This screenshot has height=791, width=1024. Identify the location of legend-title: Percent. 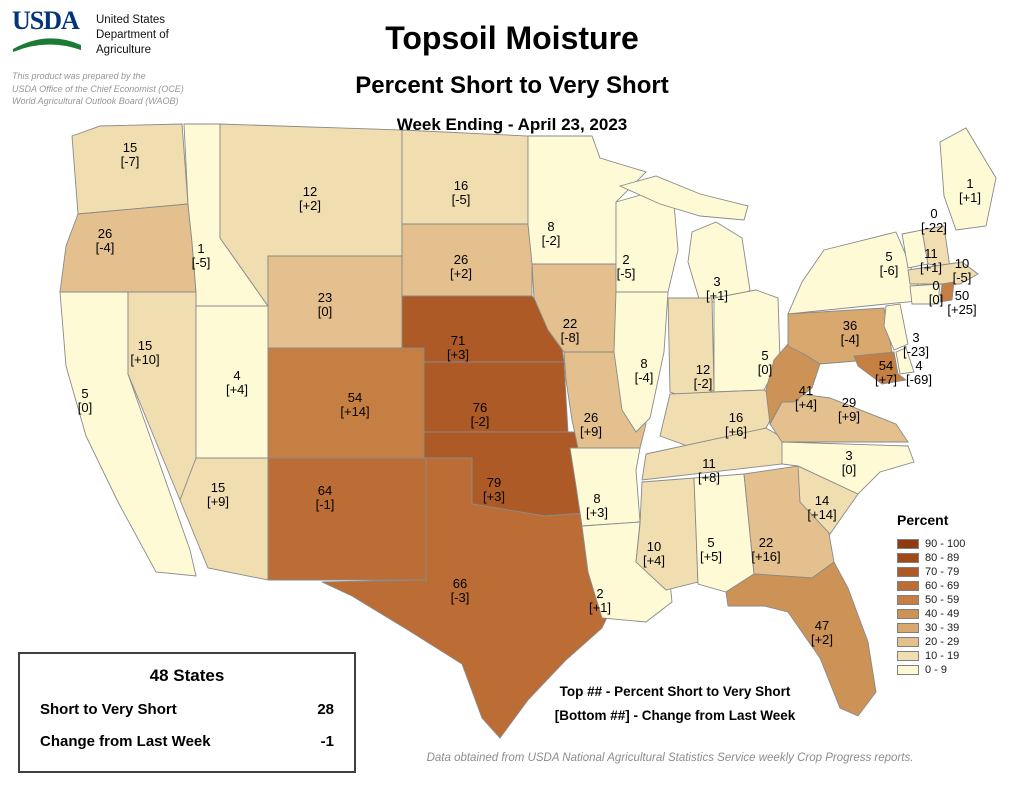
(923, 520).